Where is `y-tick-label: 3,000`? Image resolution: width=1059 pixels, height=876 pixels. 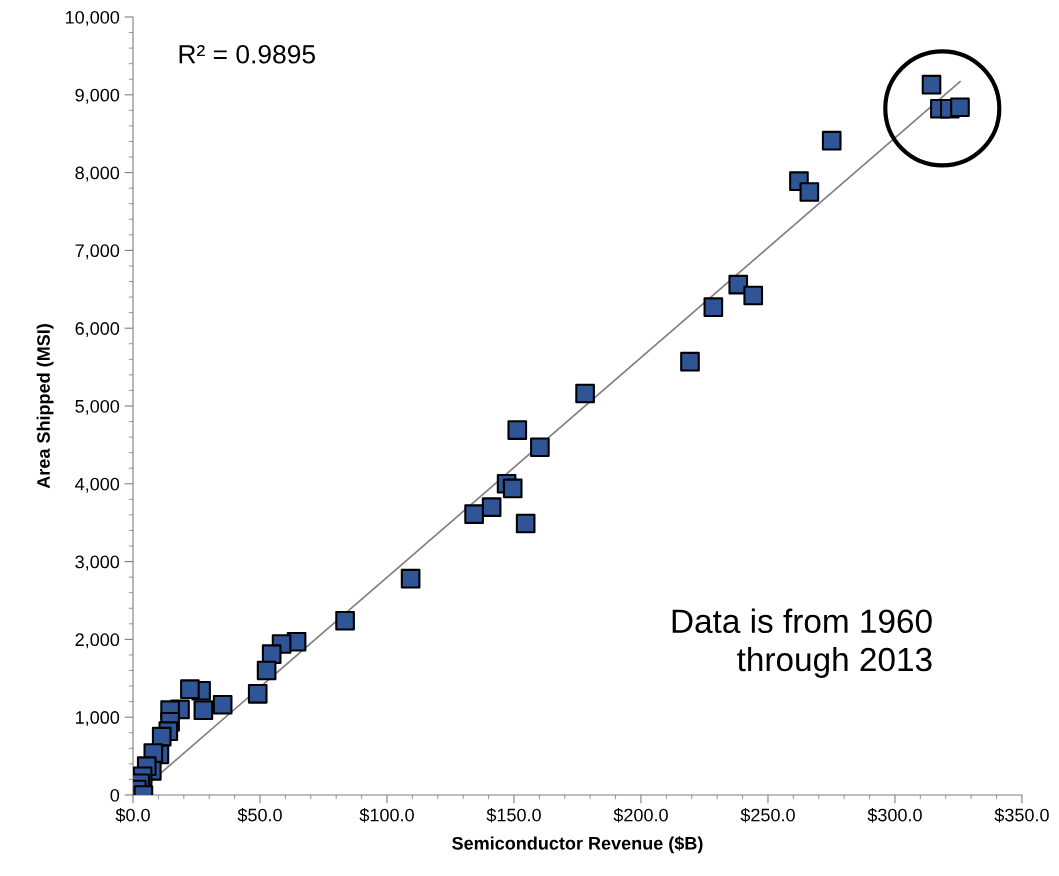
y-tick-label: 3,000 is located at coordinates (97, 563).